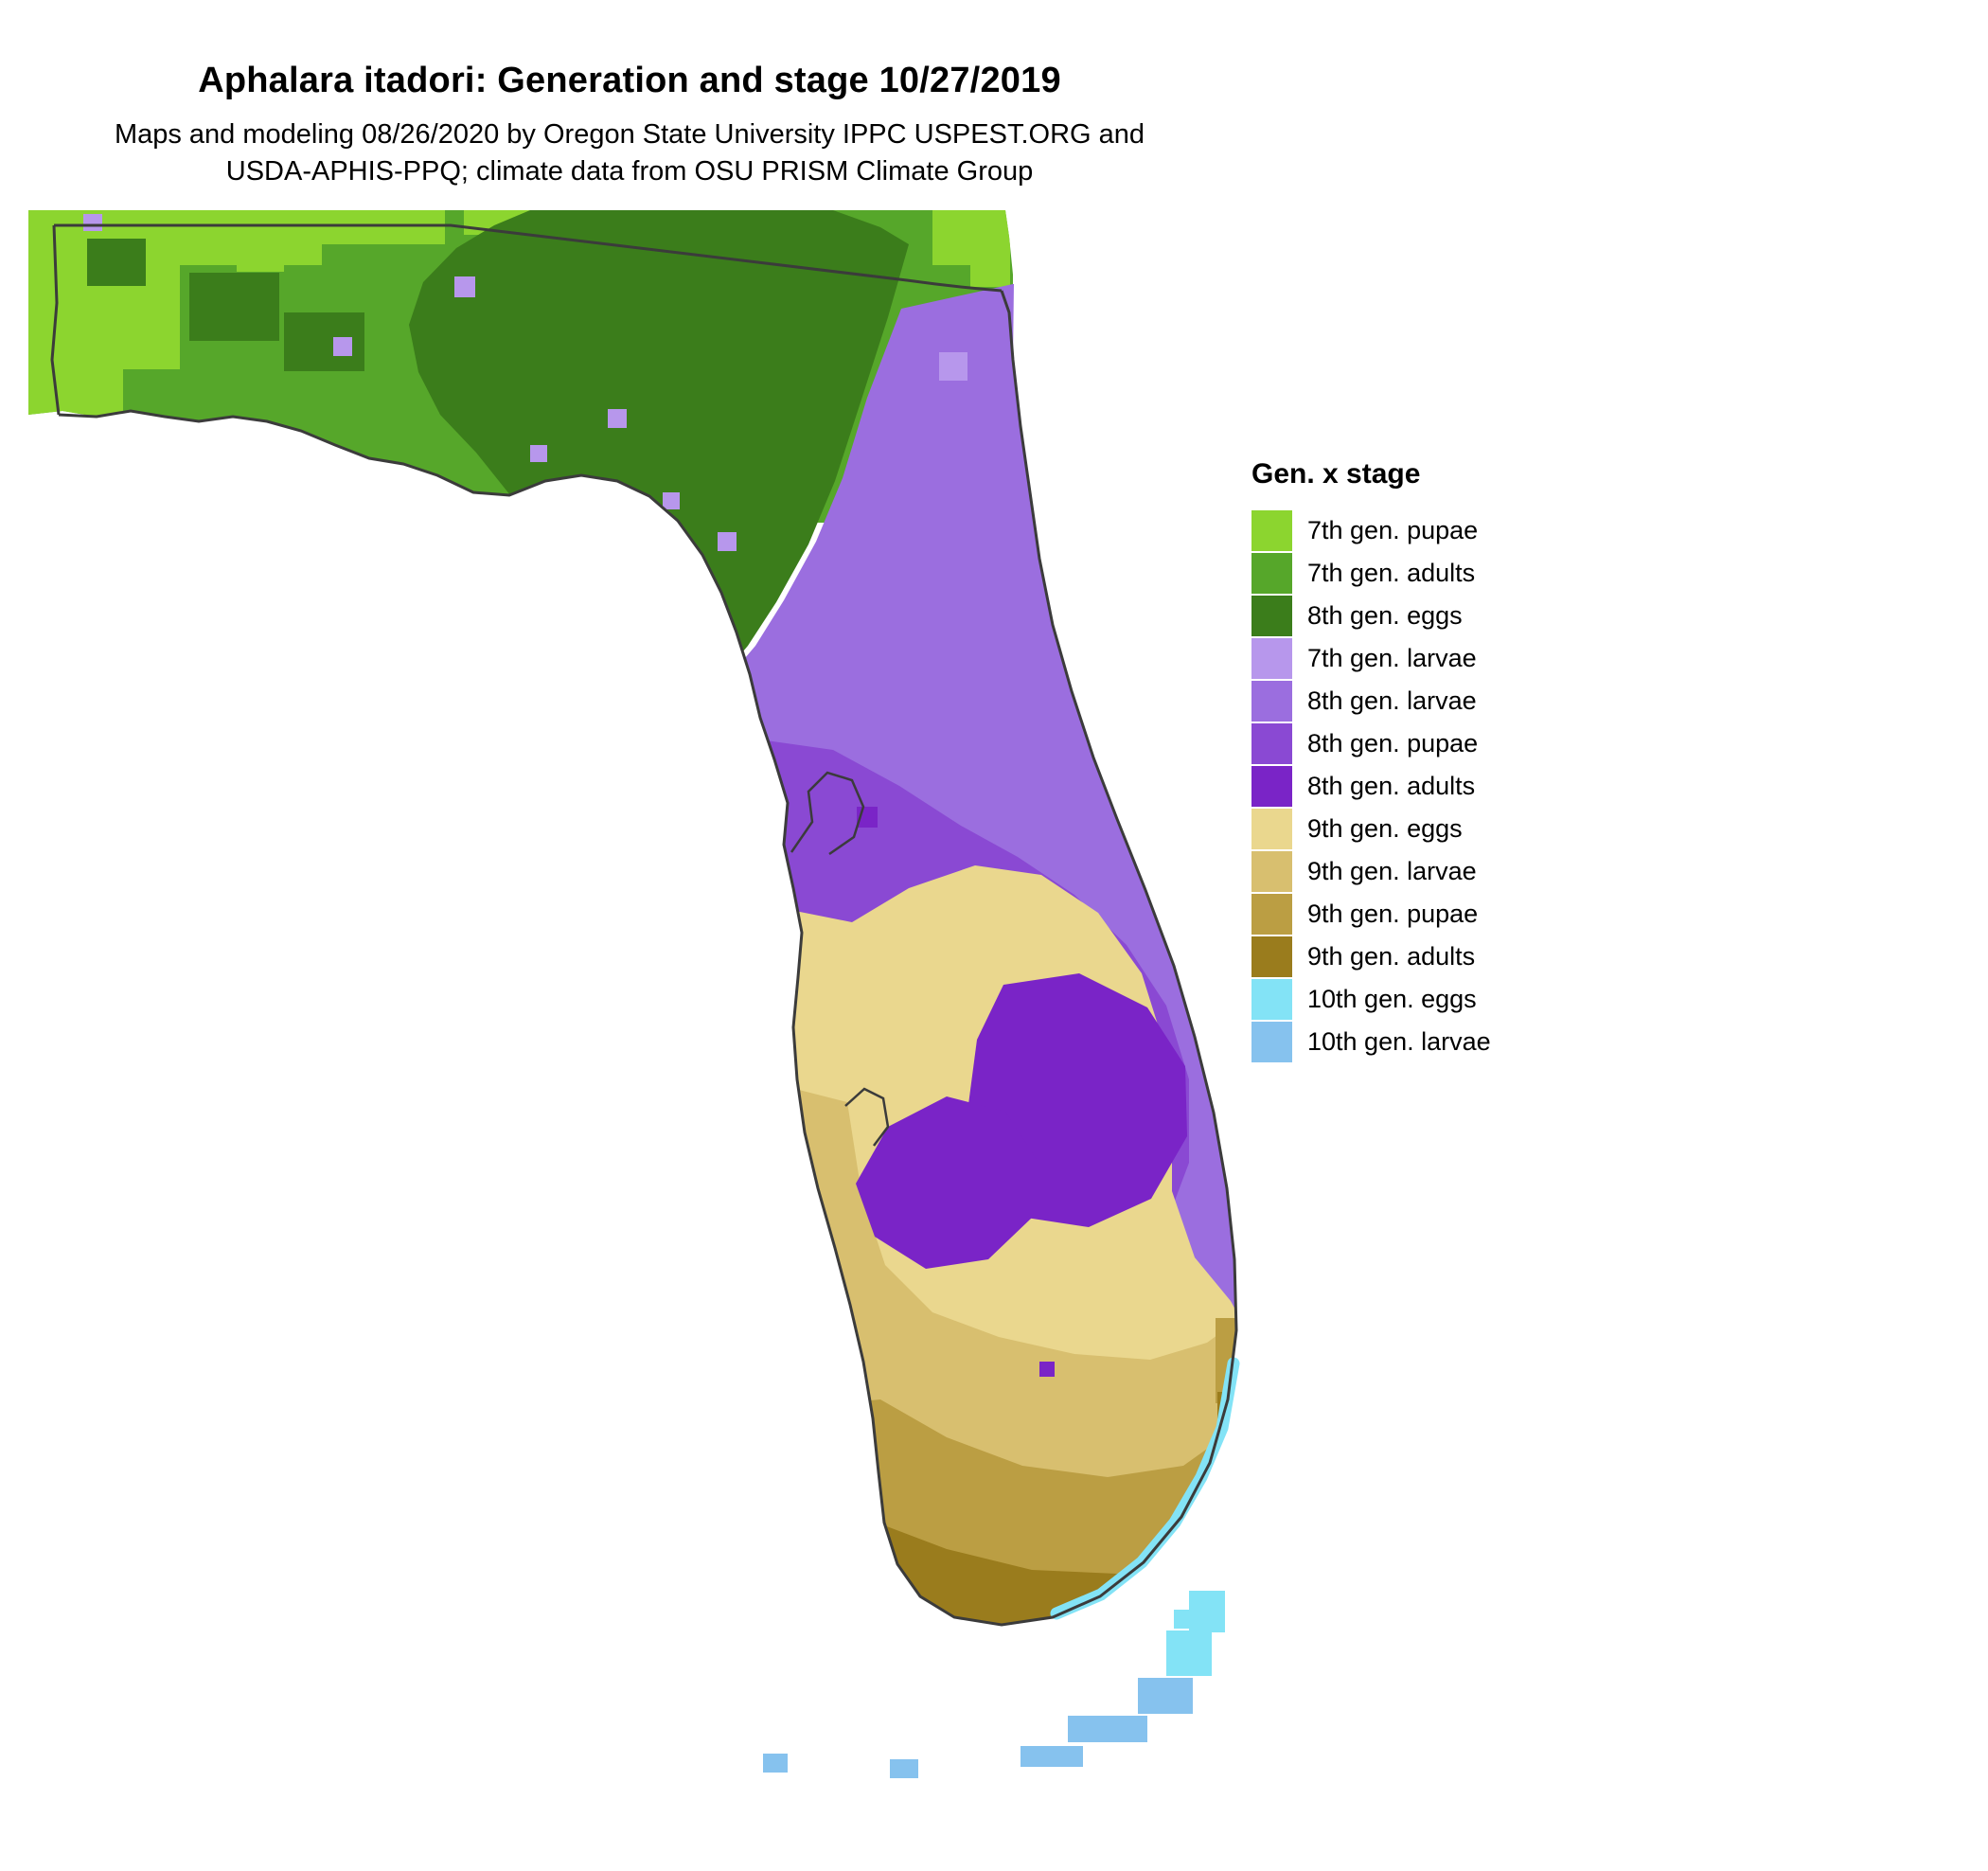 This screenshot has width=1988, height=1871. I want to click on legend-item-label: 7th gen. pupae, so click(1393, 530).